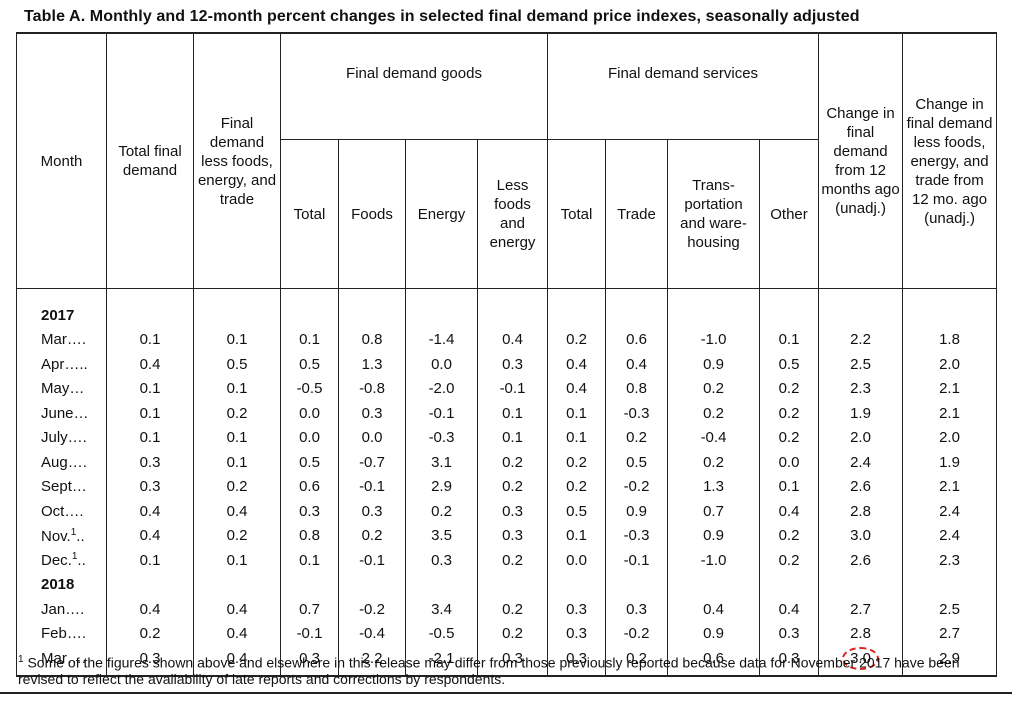  Describe the element at coordinates (441, 535) in the screenshot. I see `value-cell: 3.5` at that location.